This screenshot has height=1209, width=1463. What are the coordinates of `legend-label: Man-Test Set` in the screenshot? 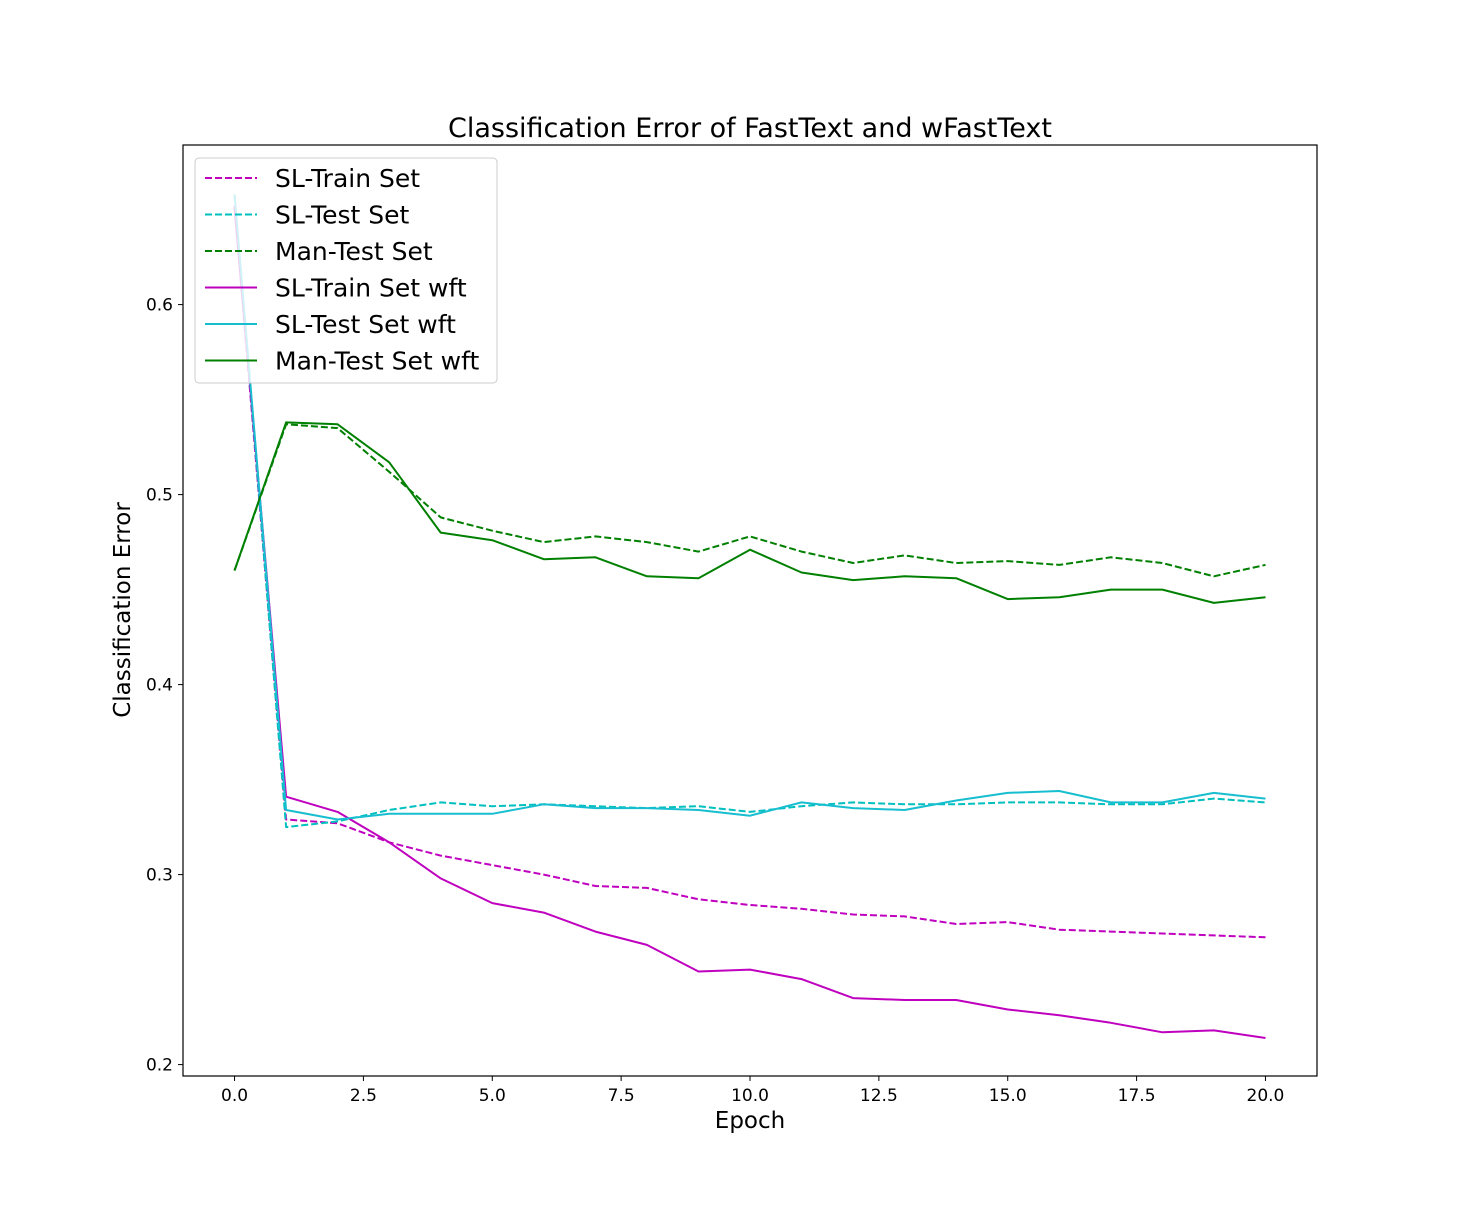 It's located at (354, 251).